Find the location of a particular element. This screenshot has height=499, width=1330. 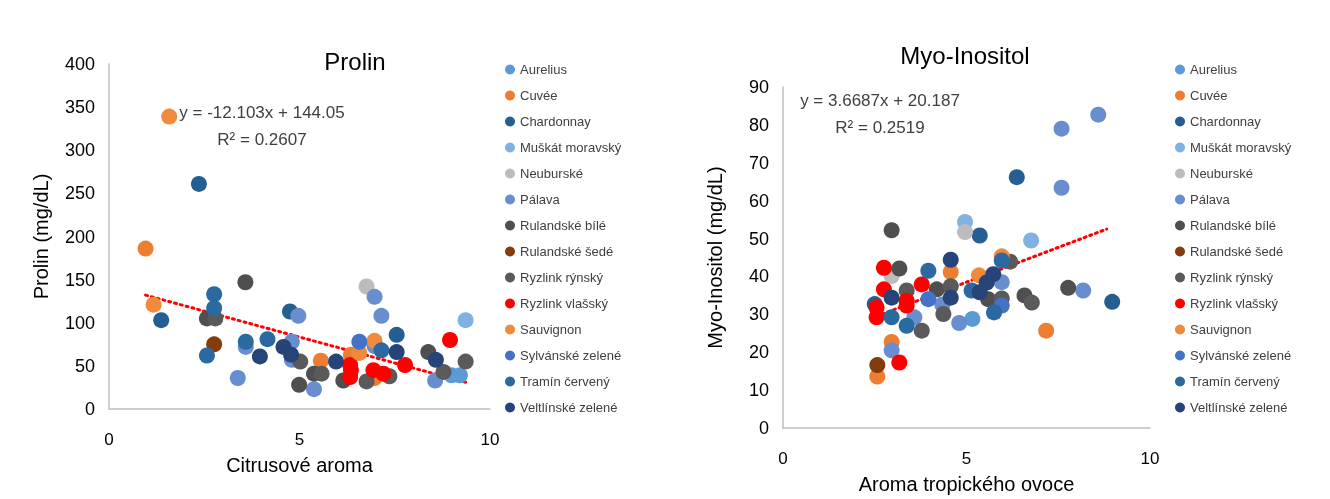

x-axis-title: Citrusové aroma is located at coordinates (300, 465).